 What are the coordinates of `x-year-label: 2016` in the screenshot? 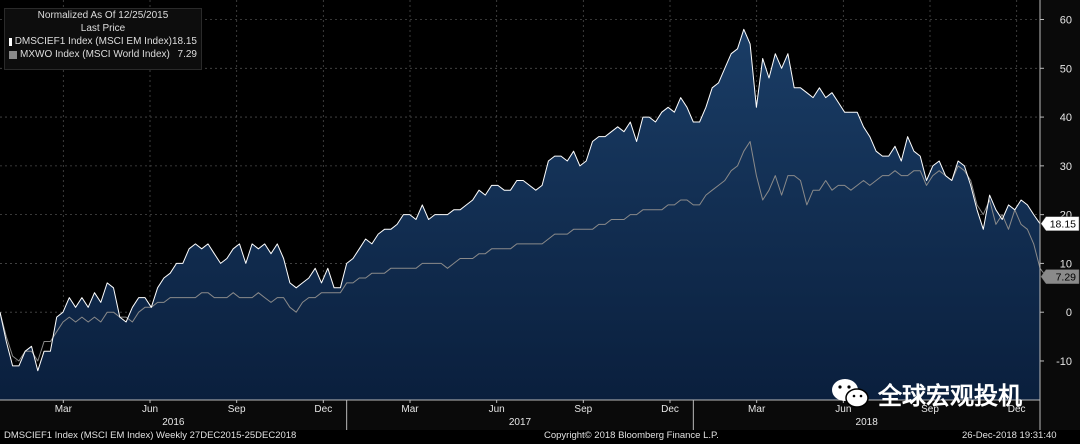 It's located at (173, 422).